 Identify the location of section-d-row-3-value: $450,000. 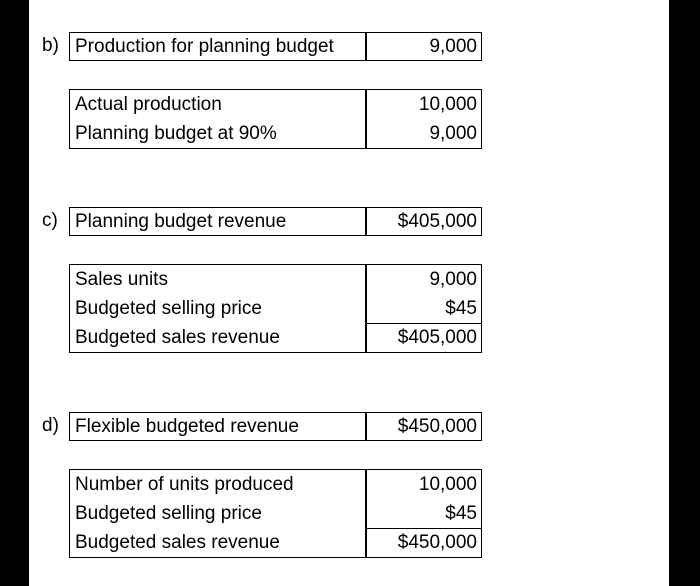
(437, 542).